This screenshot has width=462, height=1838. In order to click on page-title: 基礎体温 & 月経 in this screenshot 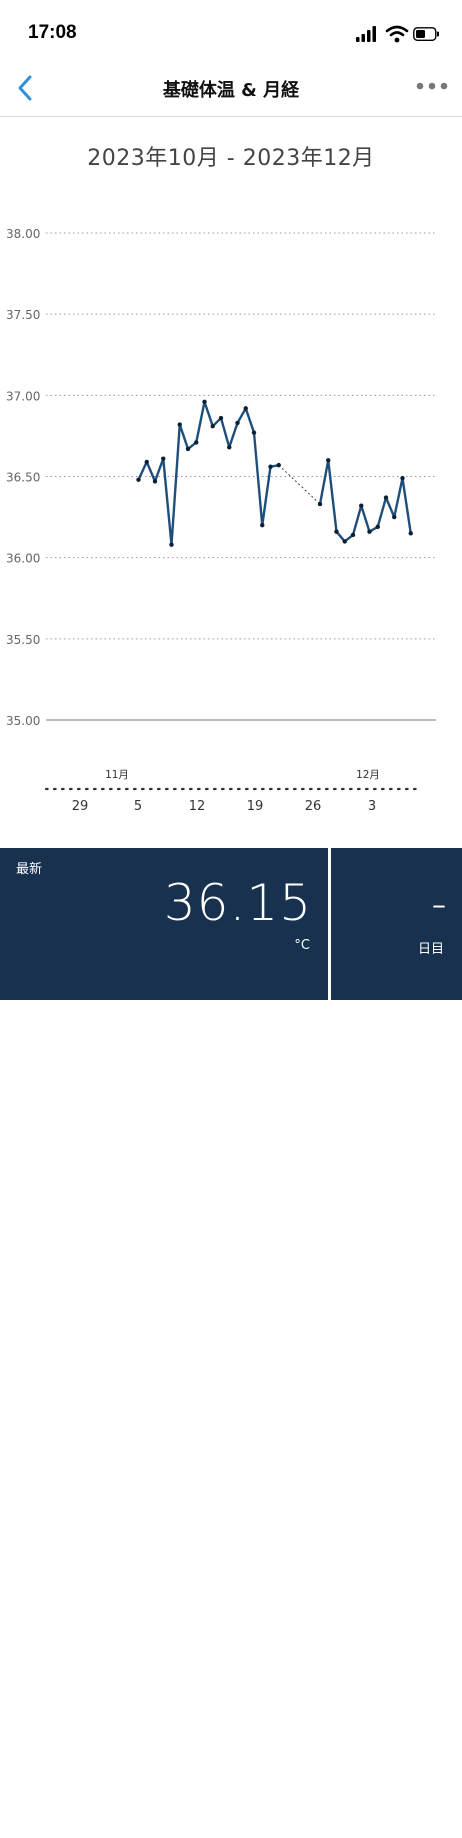, I will do `click(231, 90)`.